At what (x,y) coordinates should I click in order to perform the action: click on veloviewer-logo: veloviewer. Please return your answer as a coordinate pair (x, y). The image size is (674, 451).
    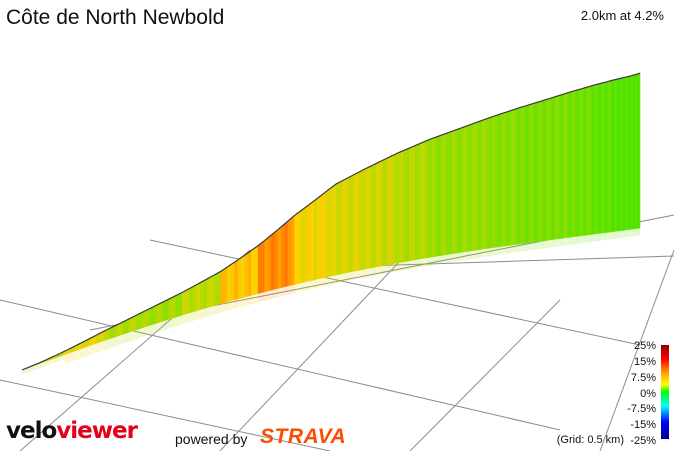
    Looking at the image, I should click on (72, 433).